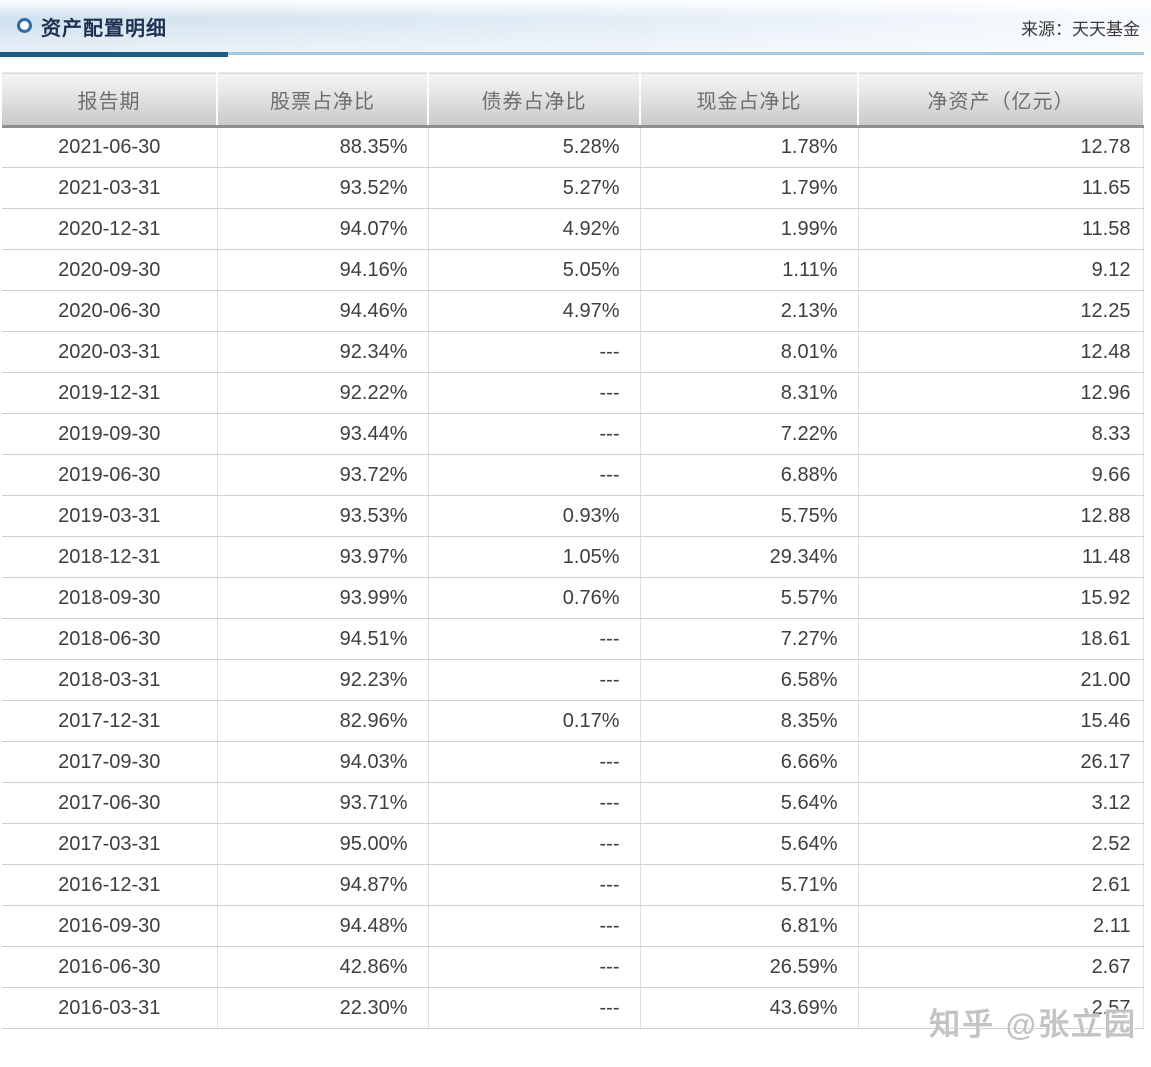 This screenshot has width=1151, height=1067. Describe the element at coordinates (109, 557) in the screenshot. I see `cell-report-date: 2018-12-31` at that location.